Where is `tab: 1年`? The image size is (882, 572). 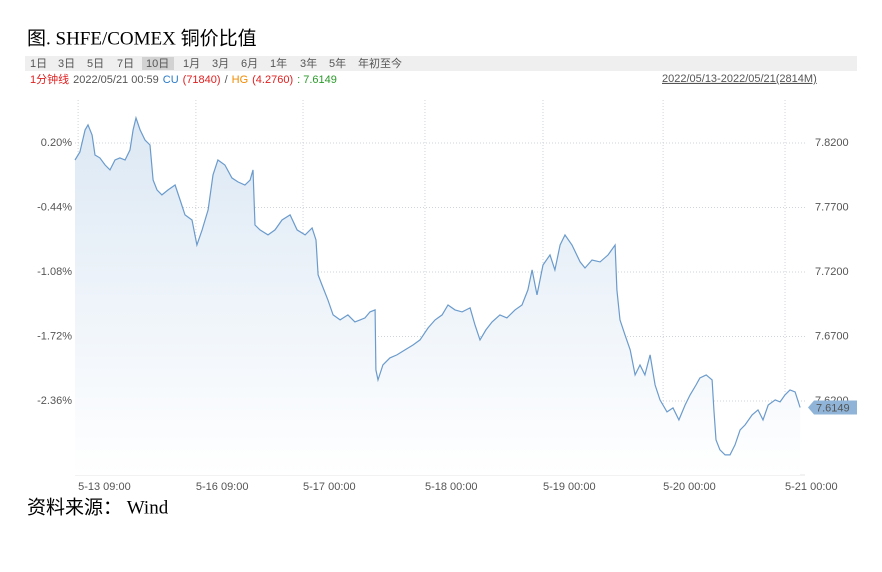
tab: 1年 is located at coordinates (278, 63).